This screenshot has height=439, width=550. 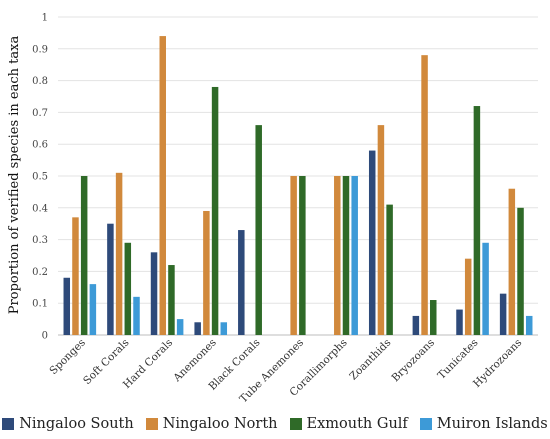 I want to click on y-tick-label: 0.2, so click(x=40, y=272).